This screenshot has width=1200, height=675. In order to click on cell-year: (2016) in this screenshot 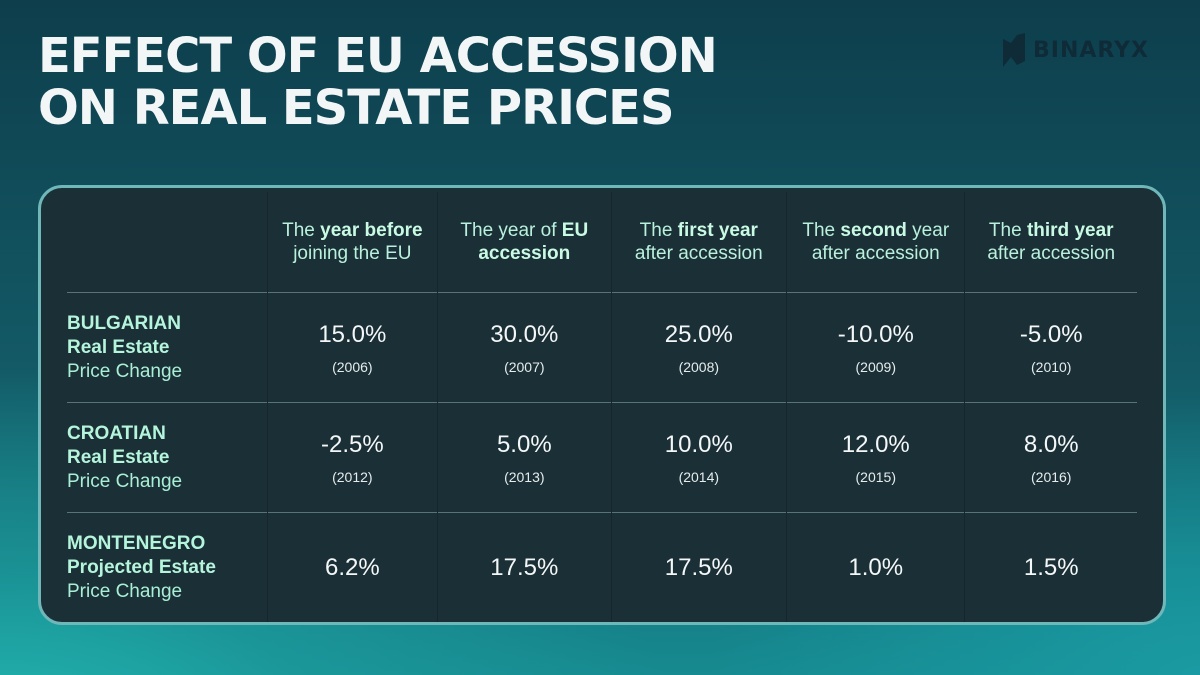, I will do `click(1051, 476)`.